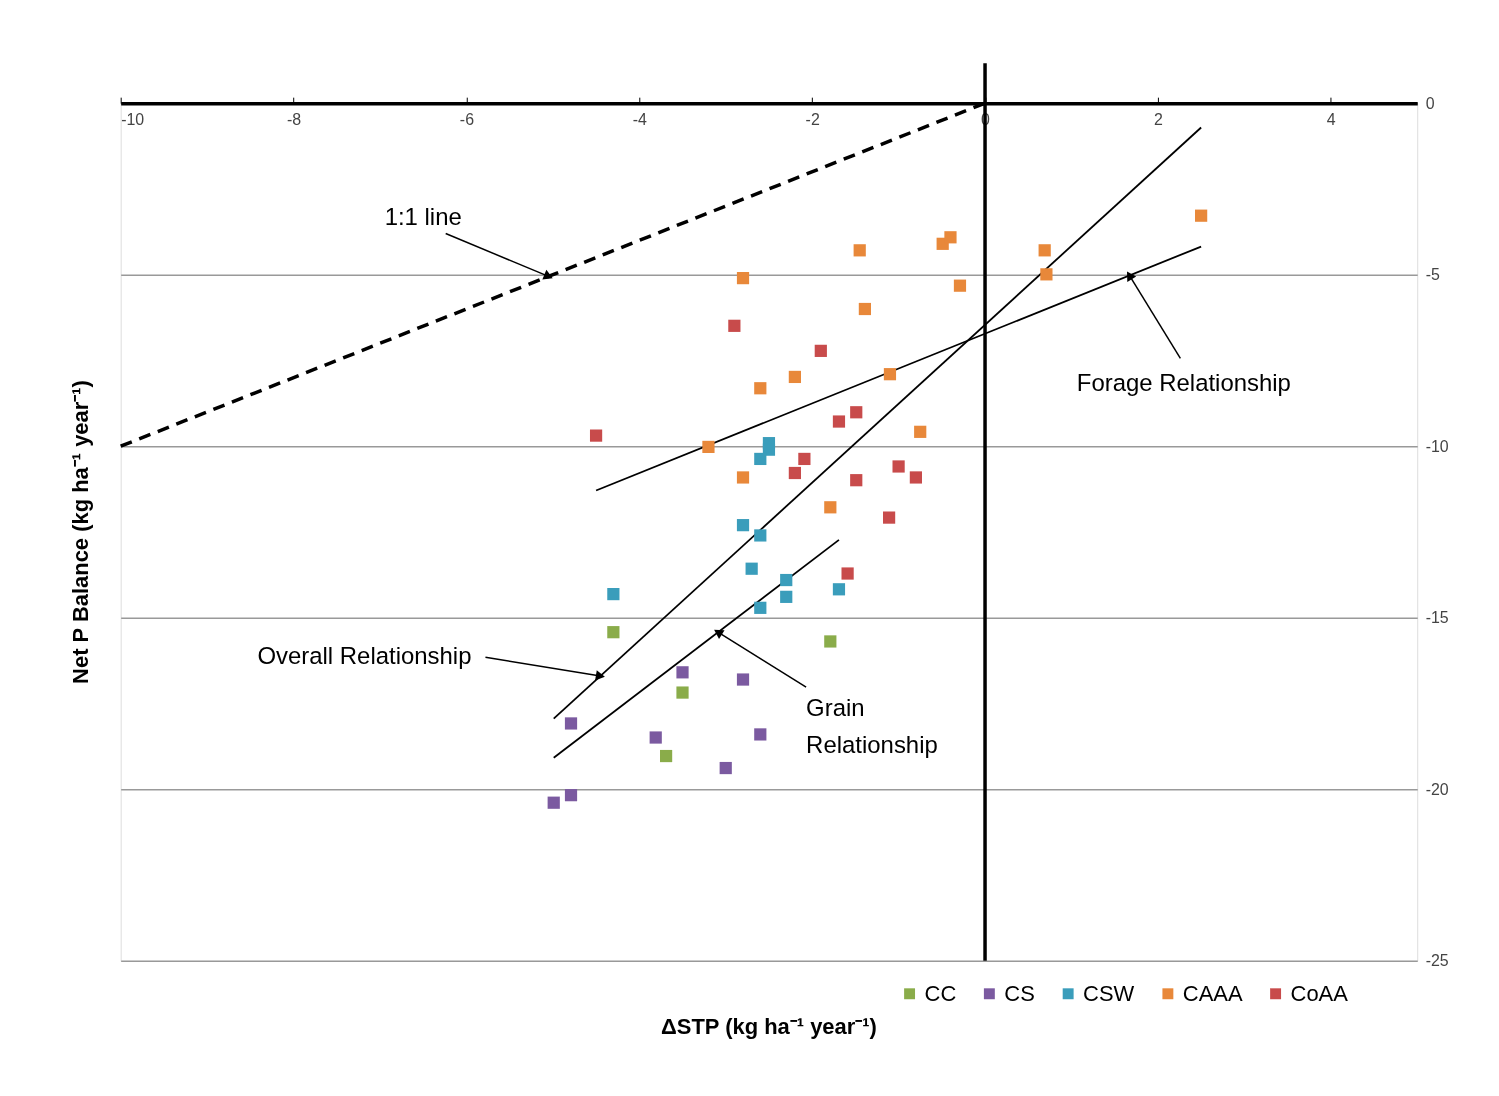 The height and width of the screenshot is (1096, 1499). Describe the element at coordinates (294, 119) in the screenshot. I see `x-tick-label: -8` at that location.